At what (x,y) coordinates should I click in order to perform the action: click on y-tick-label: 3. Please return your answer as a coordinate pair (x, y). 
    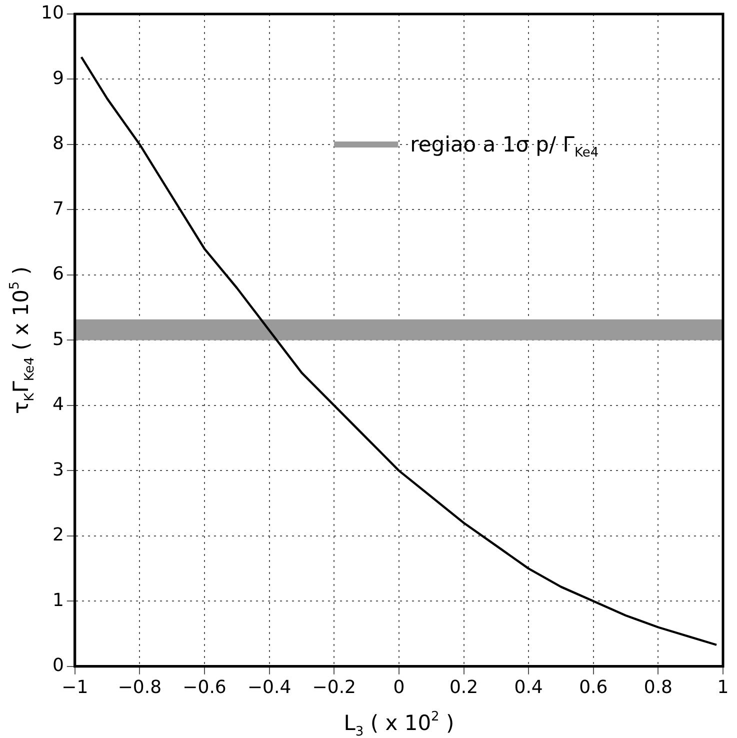
    Looking at the image, I should click on (58, 469).